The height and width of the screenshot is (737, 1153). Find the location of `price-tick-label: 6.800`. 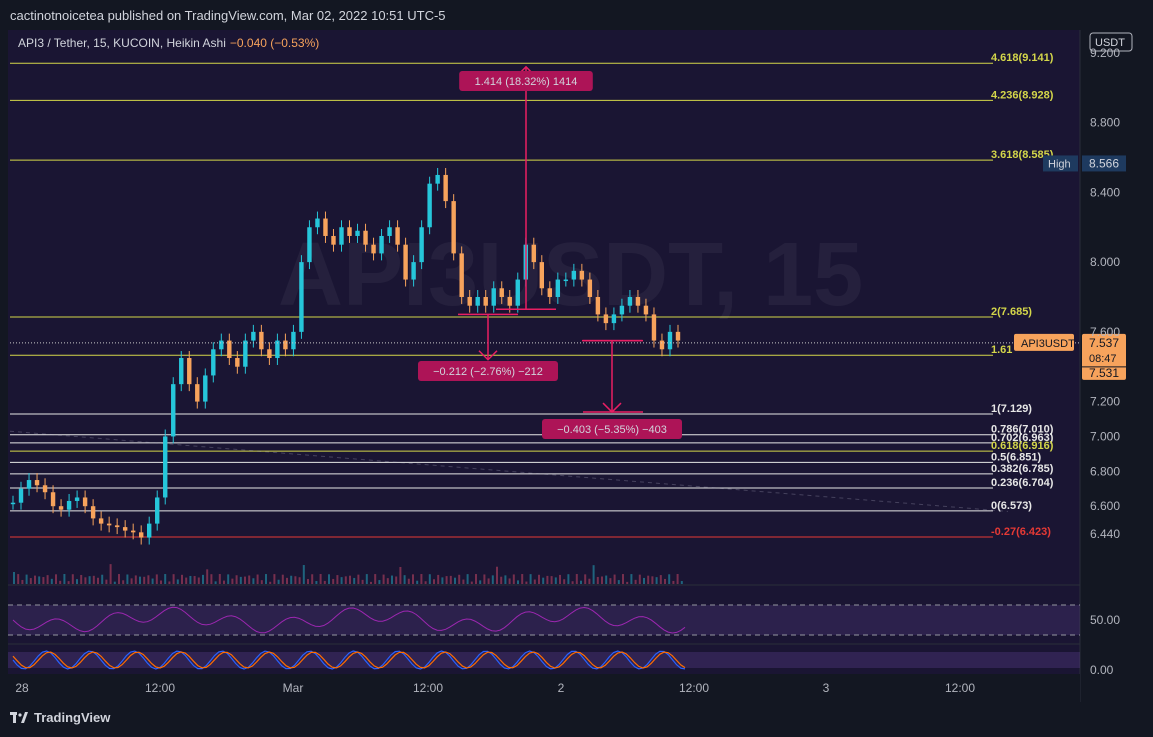

price-tick-label: 6.800 is located at coordinates (1105, 471).